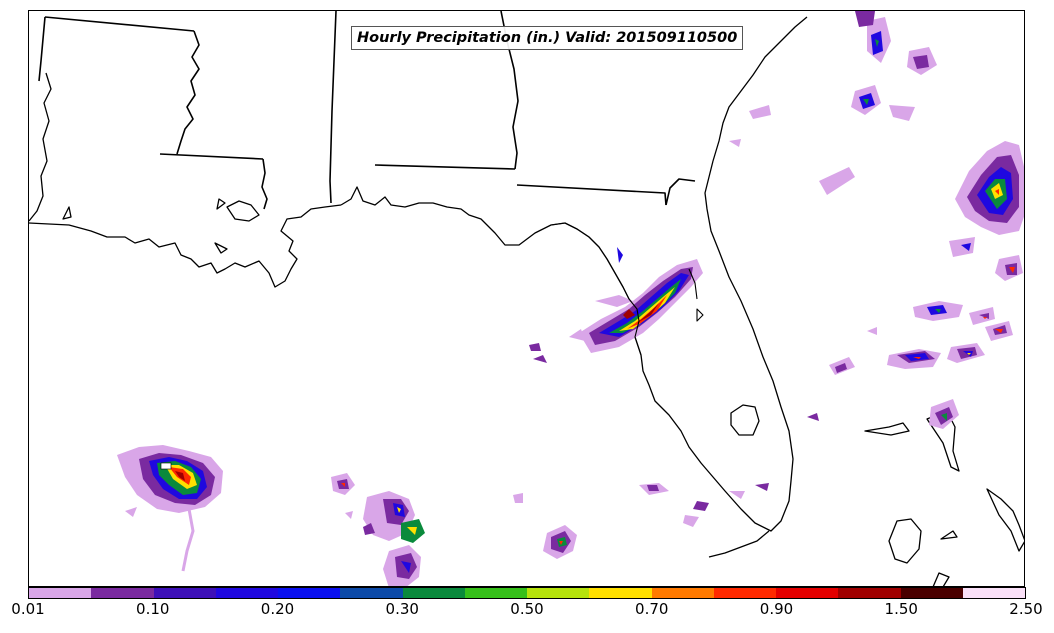 The height and width of the screenshot is (633, 1054). What do you see at coordinates (277, 609) in the screenshot?
I see `colorbar-tick-label: 0.20` at bounding box center [277, 609].